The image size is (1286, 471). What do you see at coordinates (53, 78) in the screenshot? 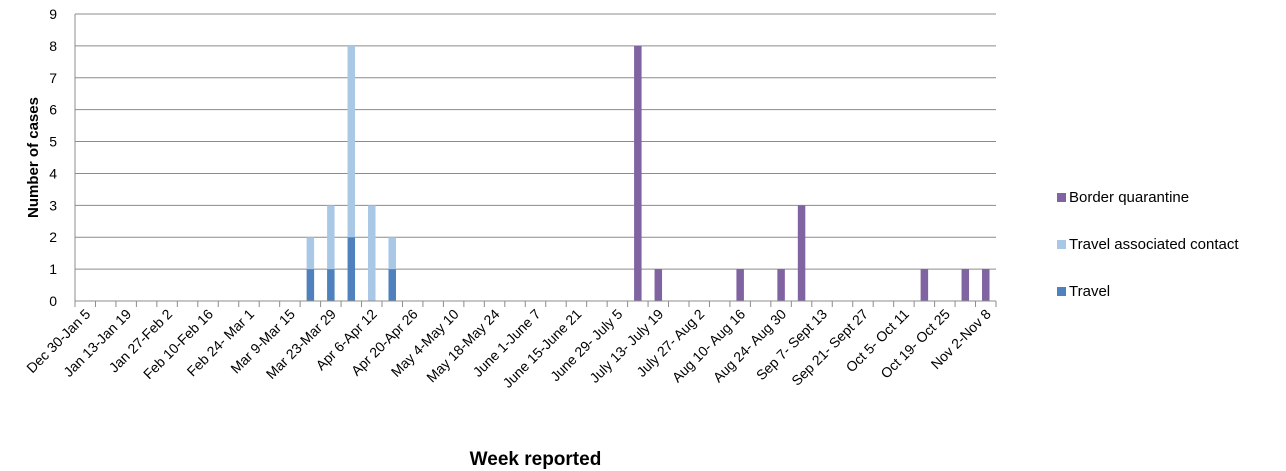
I see `y-tick-label: 7` at bounding box center [53, 78].